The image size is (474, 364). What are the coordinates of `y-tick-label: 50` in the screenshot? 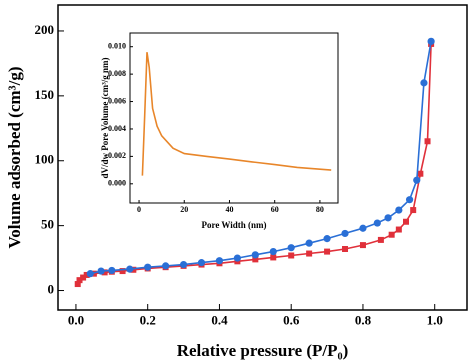 It's located at (47, 224).